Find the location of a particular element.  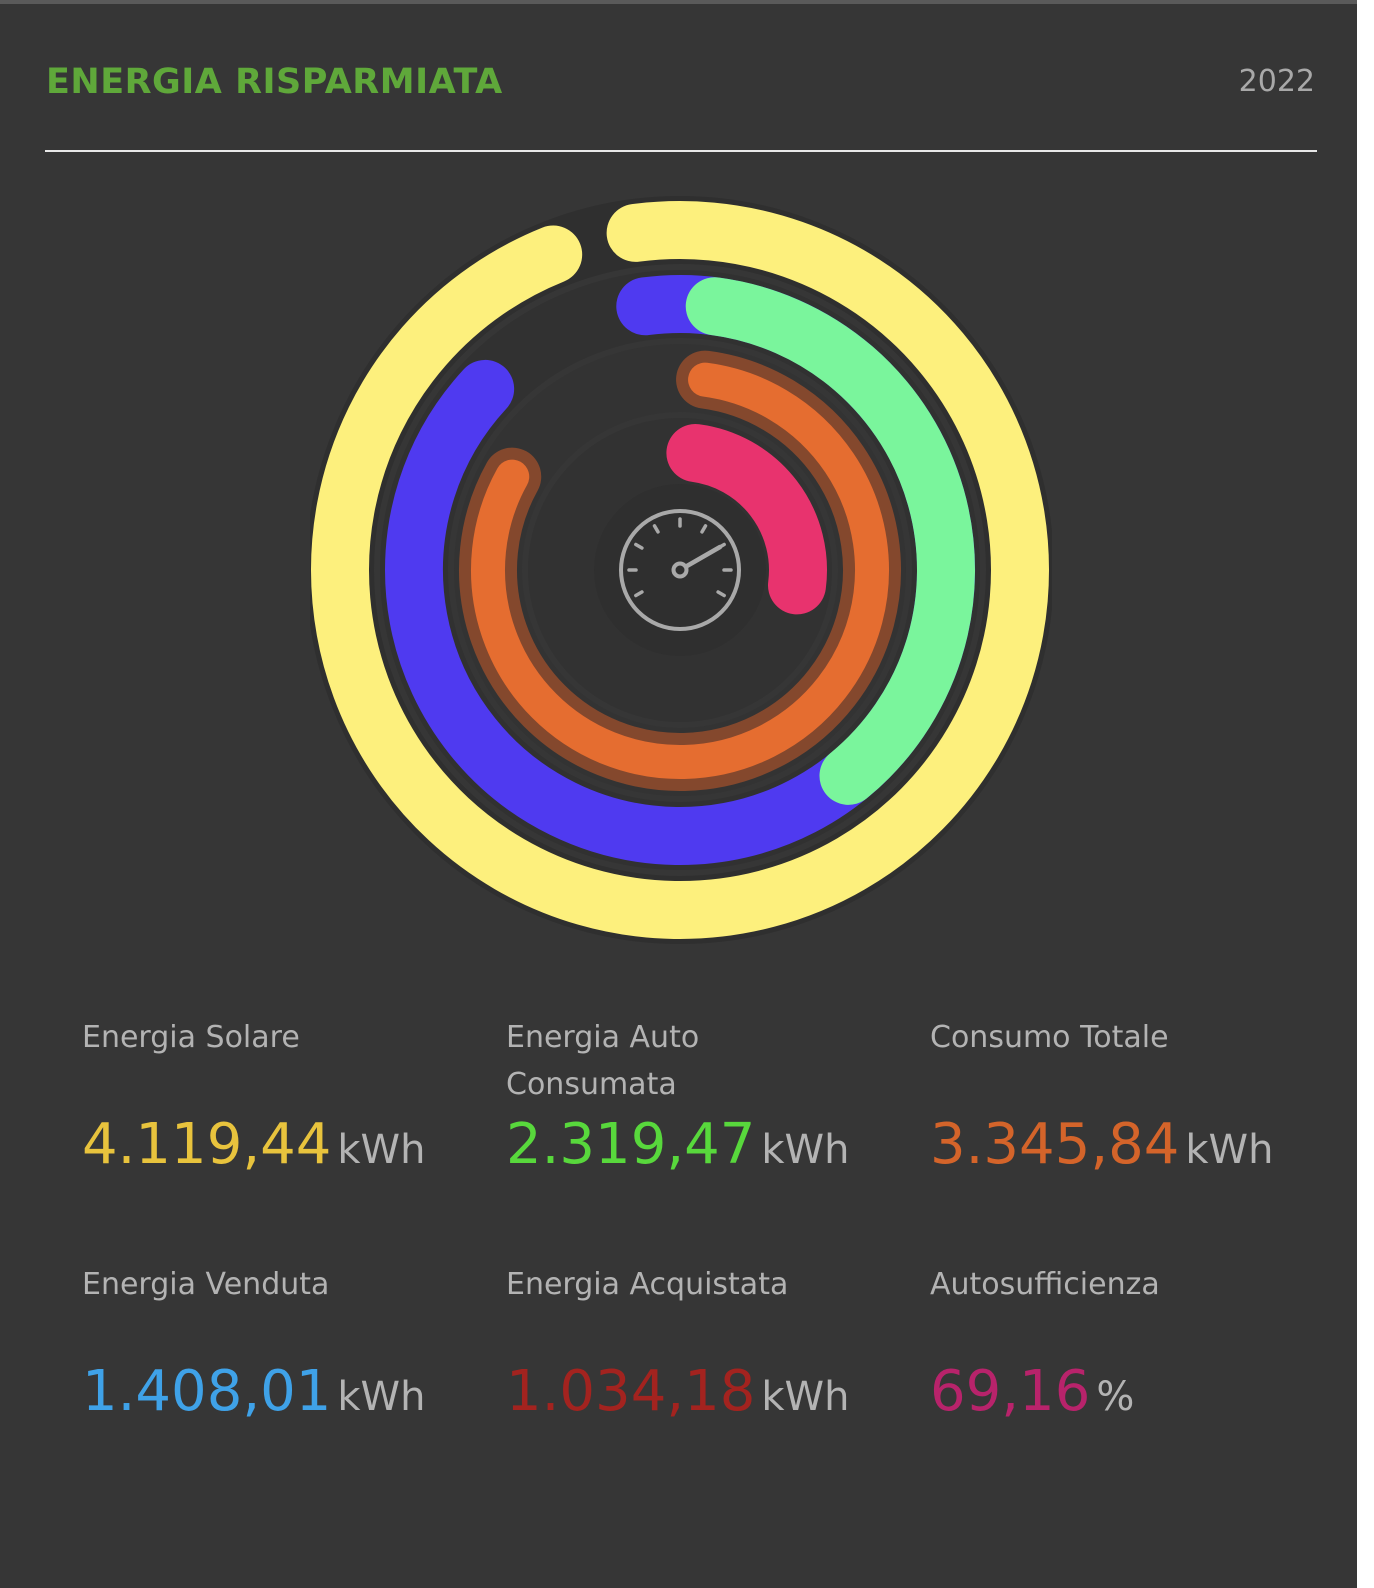

ring-arc-autosufficienza is located at coordinates (746, 519).